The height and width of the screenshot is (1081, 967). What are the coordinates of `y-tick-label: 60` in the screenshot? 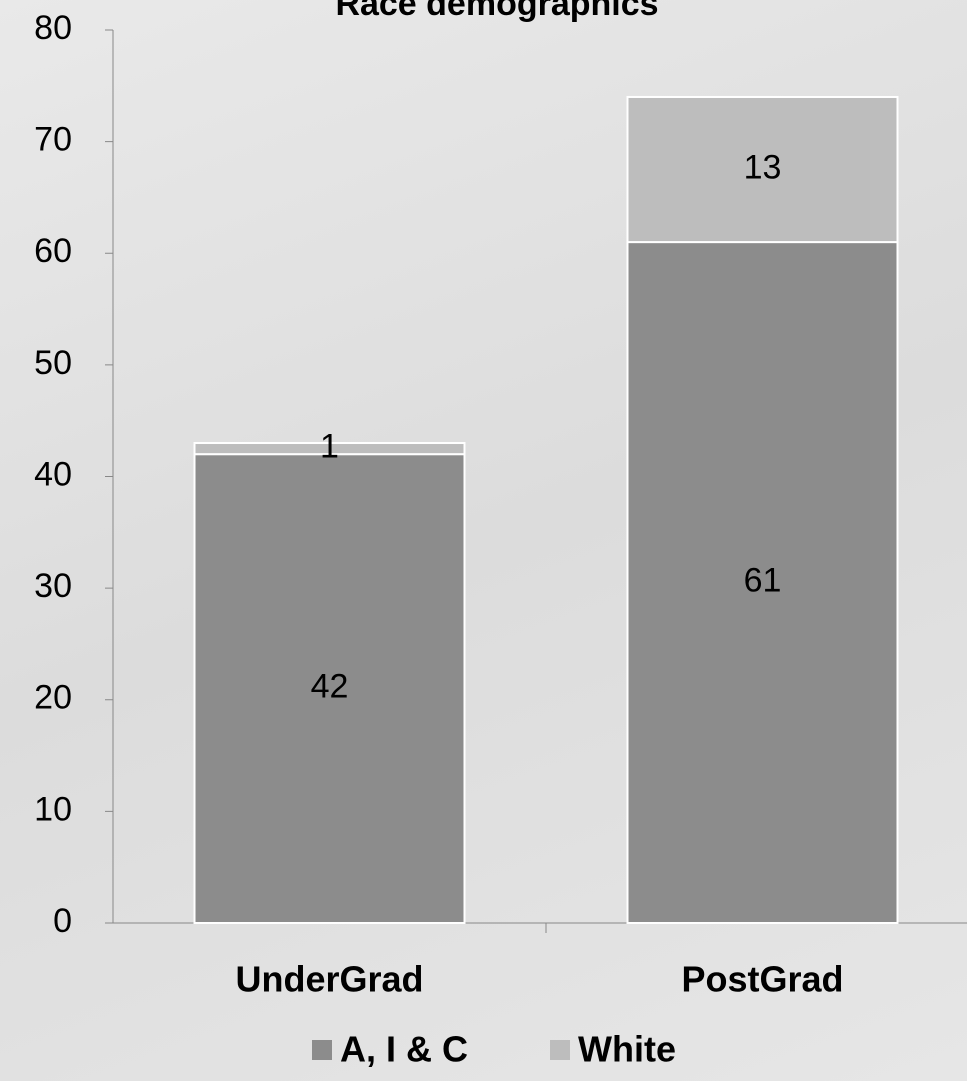 It's located at (53, 251).